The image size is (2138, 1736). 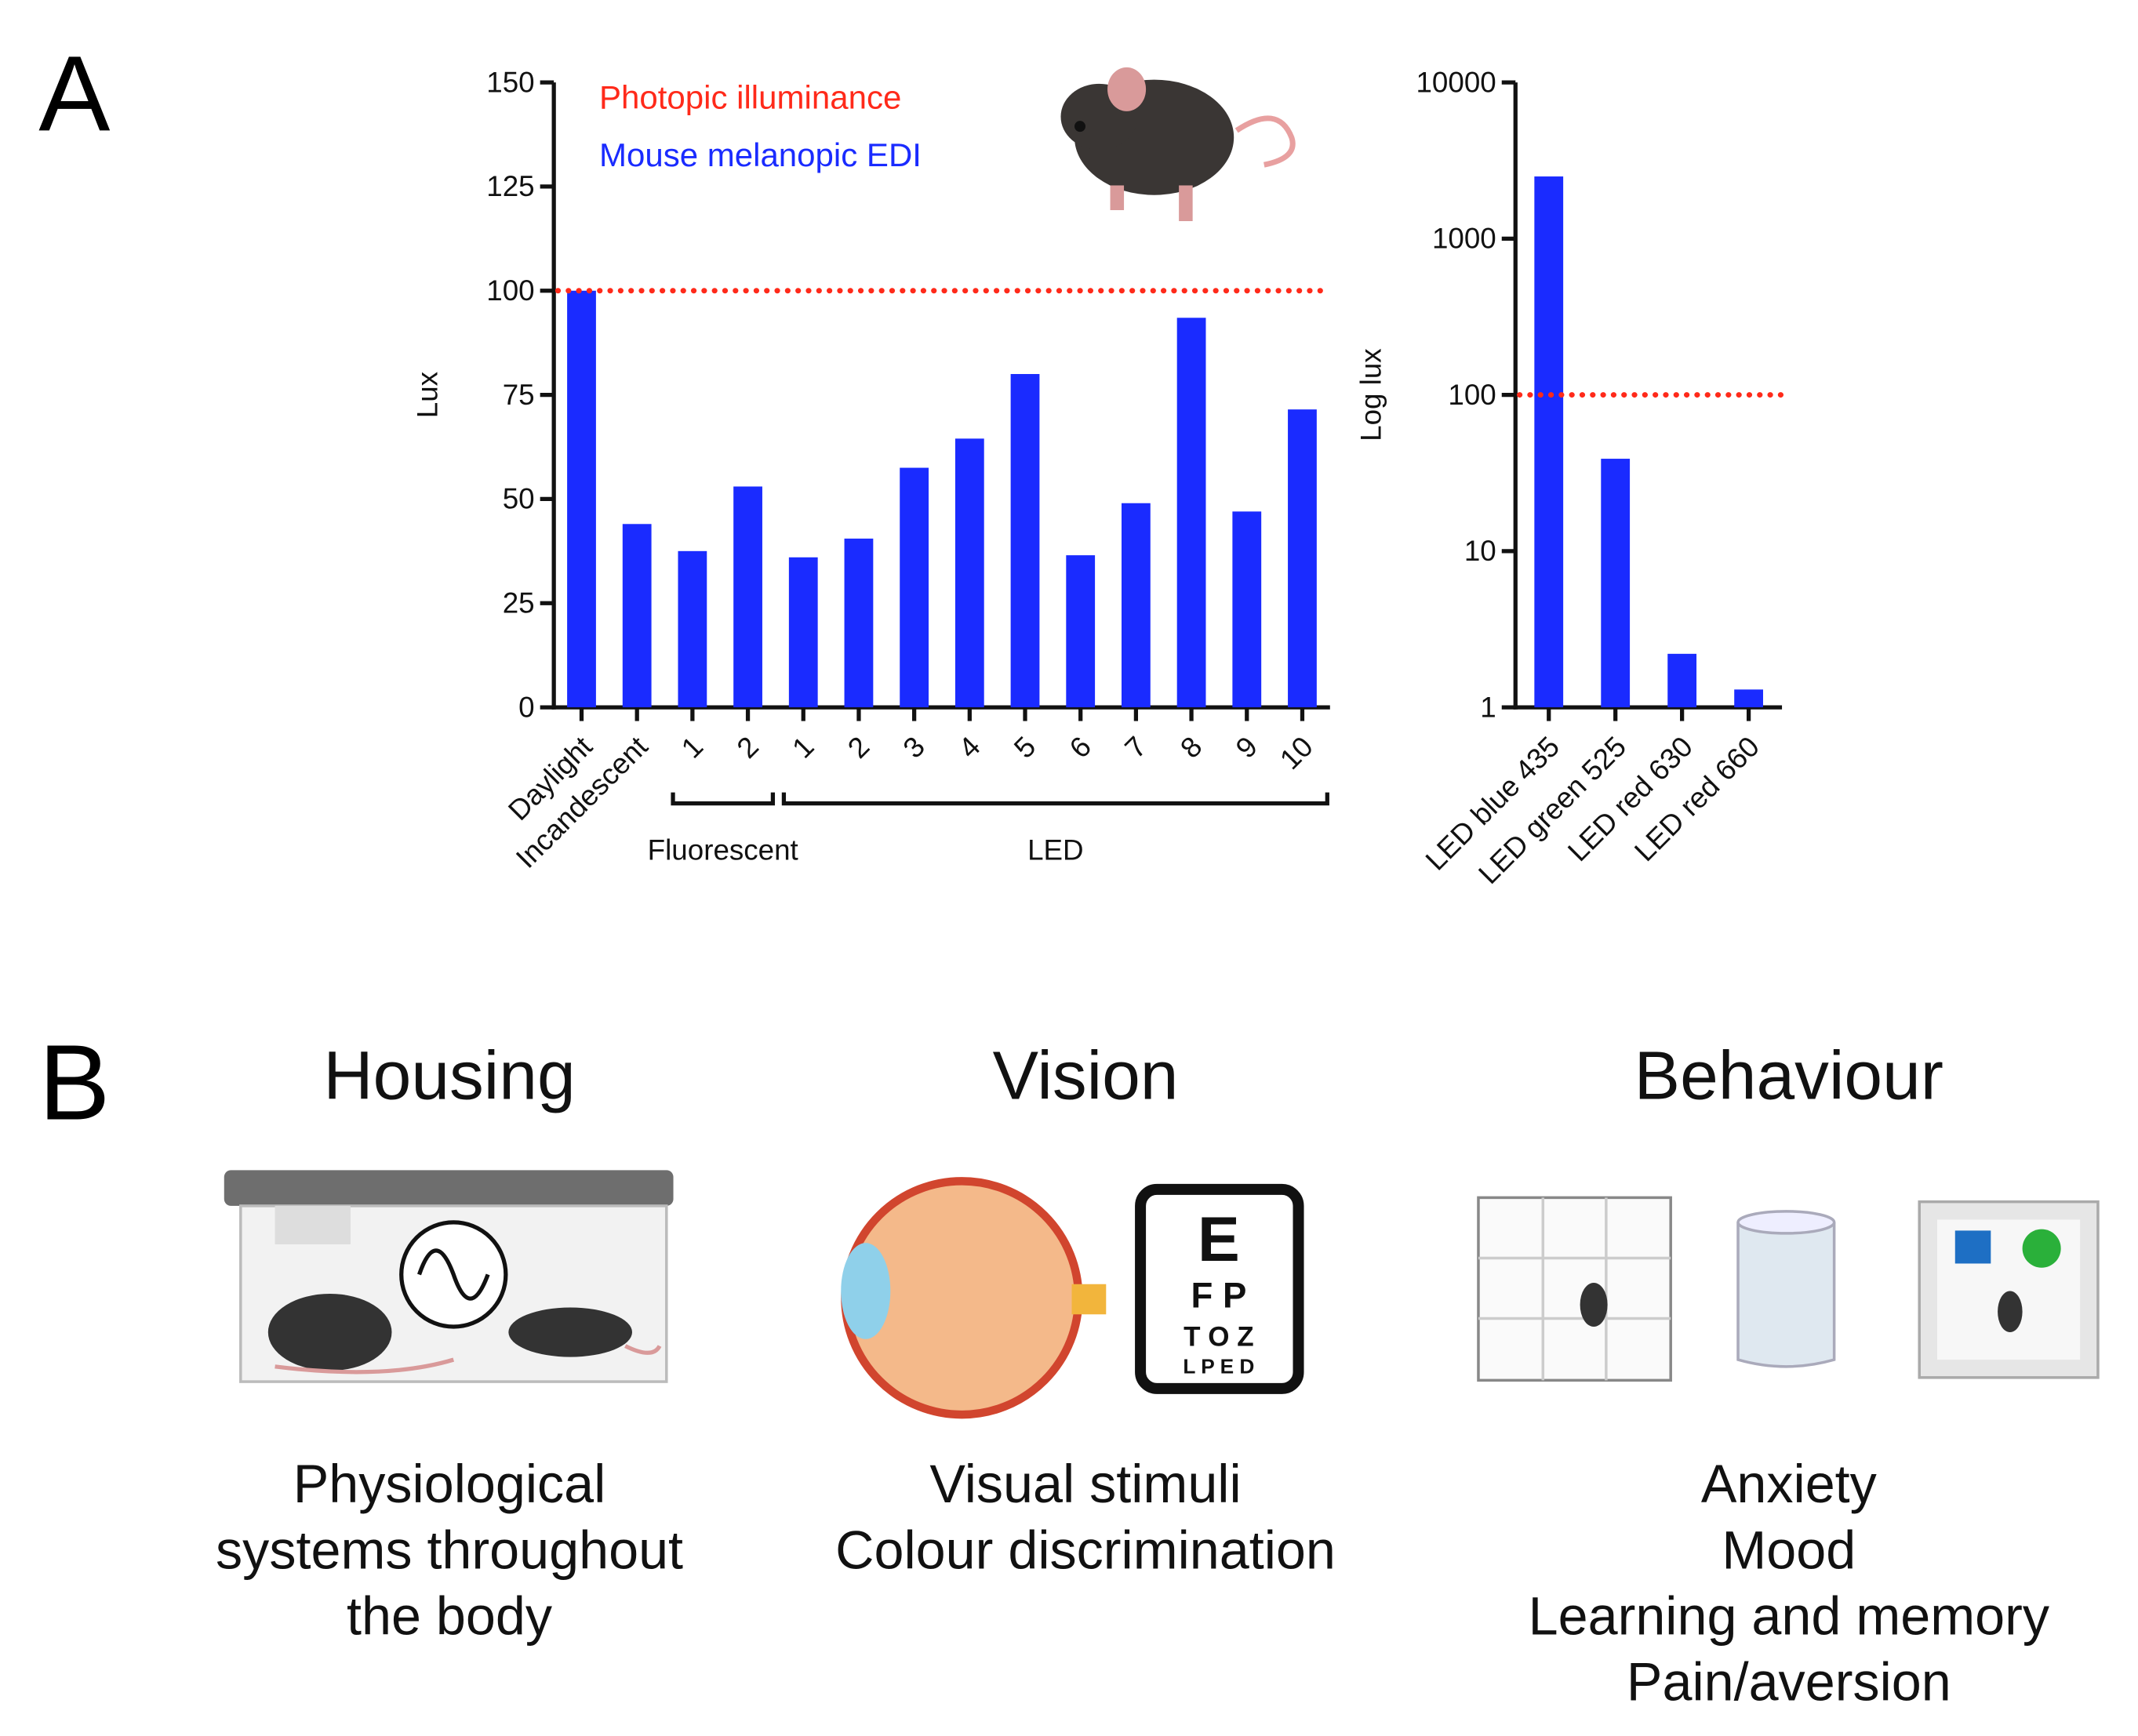 What do you see at coordinates (449, 1276) in the screenshot?
I see `cage-illustration` at bounding box center [449, 1276].